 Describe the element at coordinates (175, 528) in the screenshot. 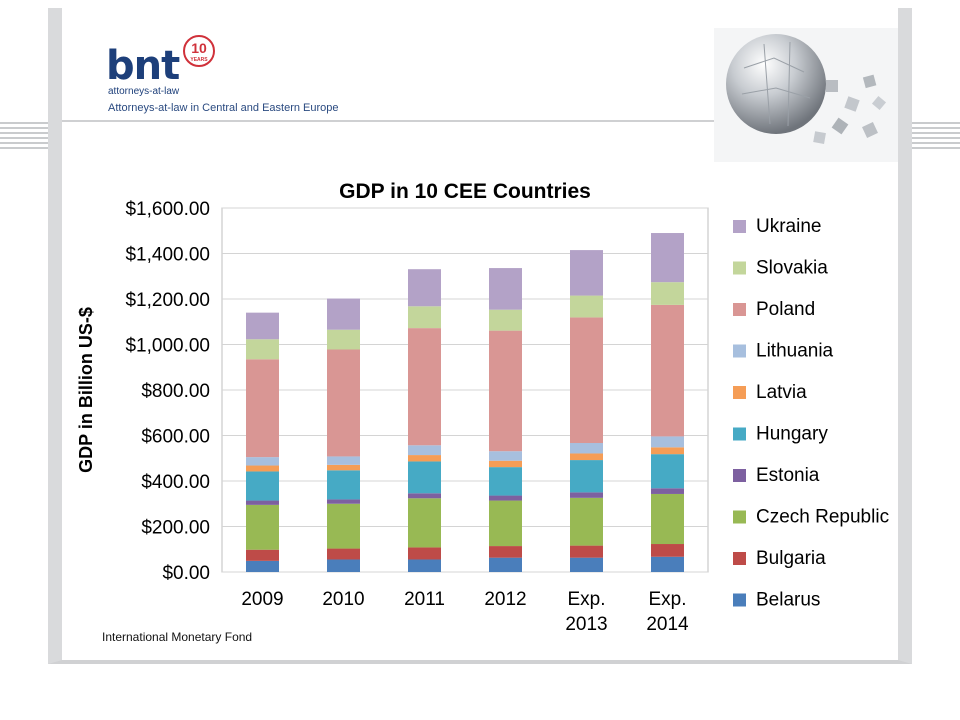

I see `y-tick-label: $200.00` at that location.